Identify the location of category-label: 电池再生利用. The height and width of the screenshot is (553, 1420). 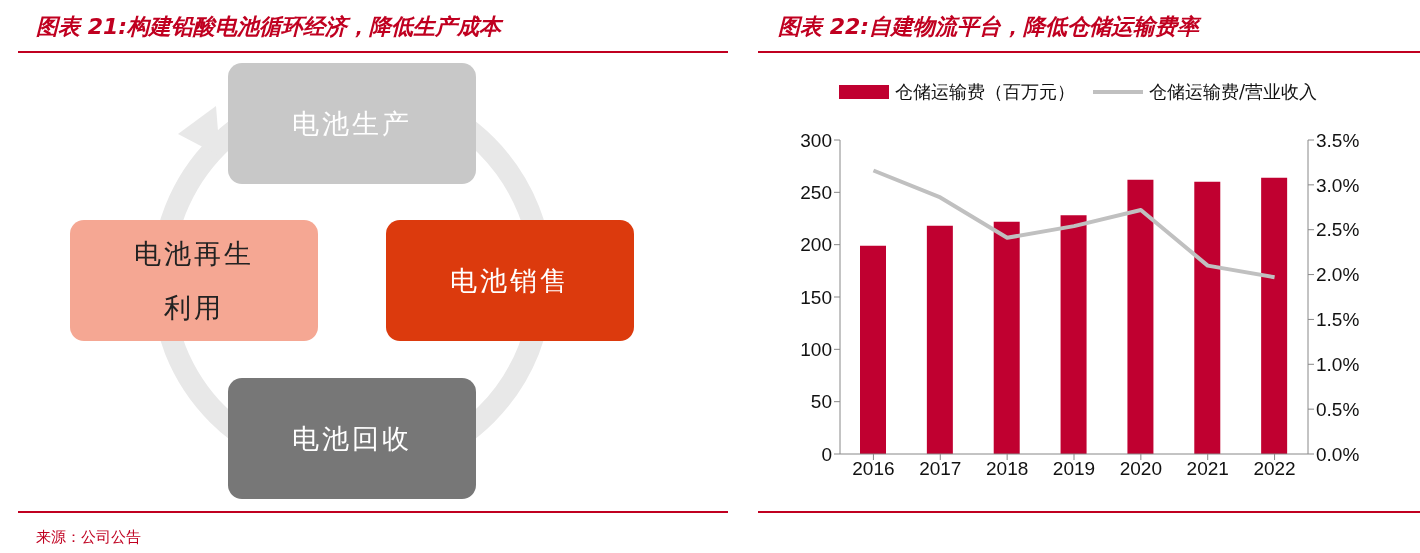
(194, 280).